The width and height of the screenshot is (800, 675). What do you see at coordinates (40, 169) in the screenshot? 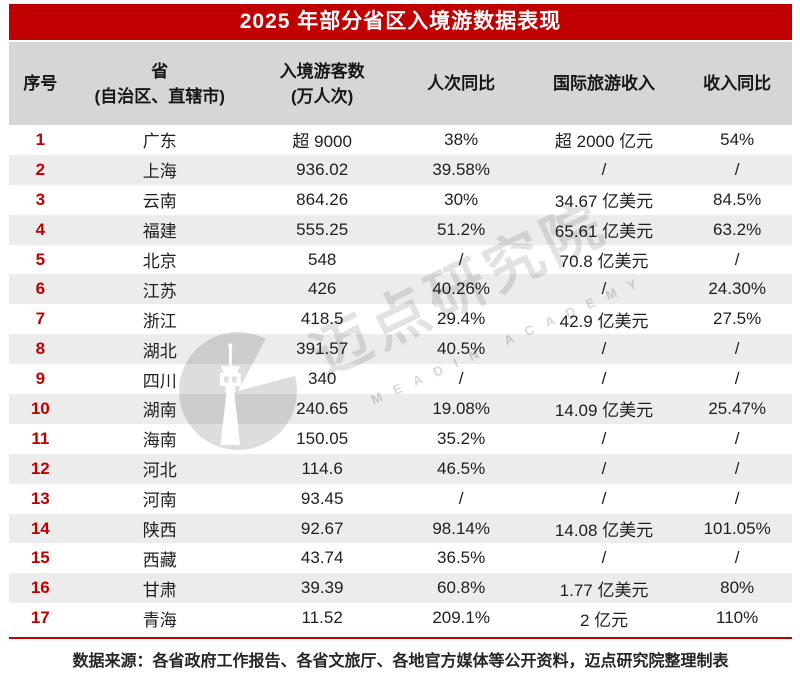
I see `row-index: 2` at bounding box center [40, 169].